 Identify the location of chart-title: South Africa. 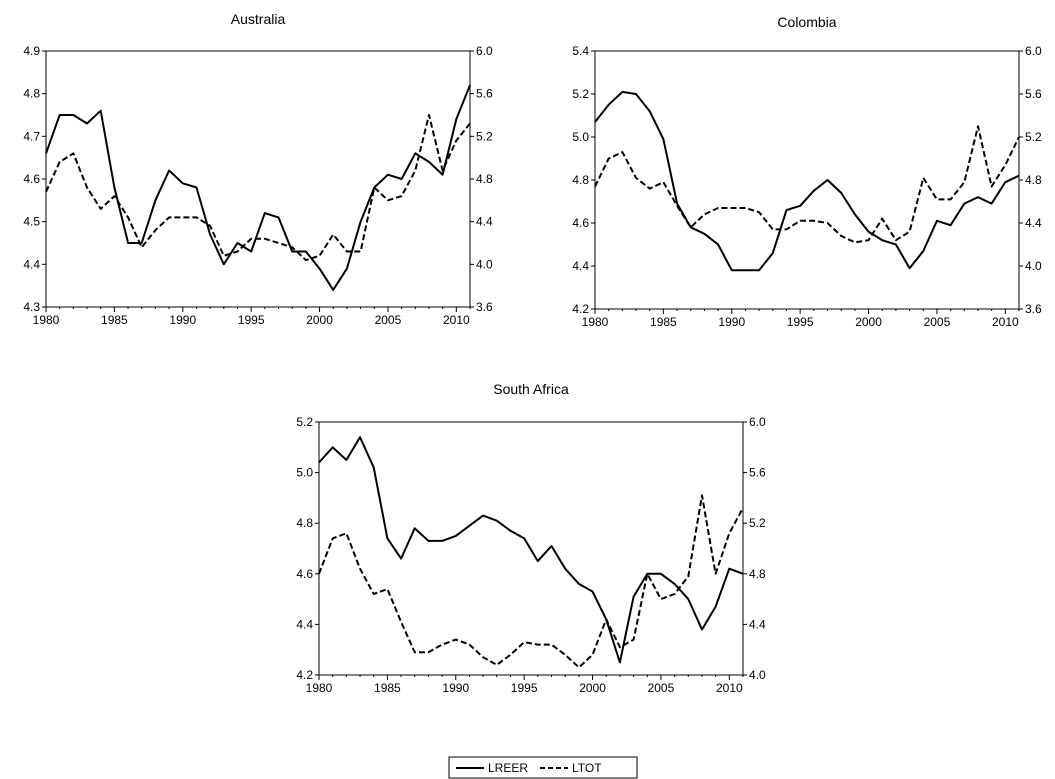
(531, 389).